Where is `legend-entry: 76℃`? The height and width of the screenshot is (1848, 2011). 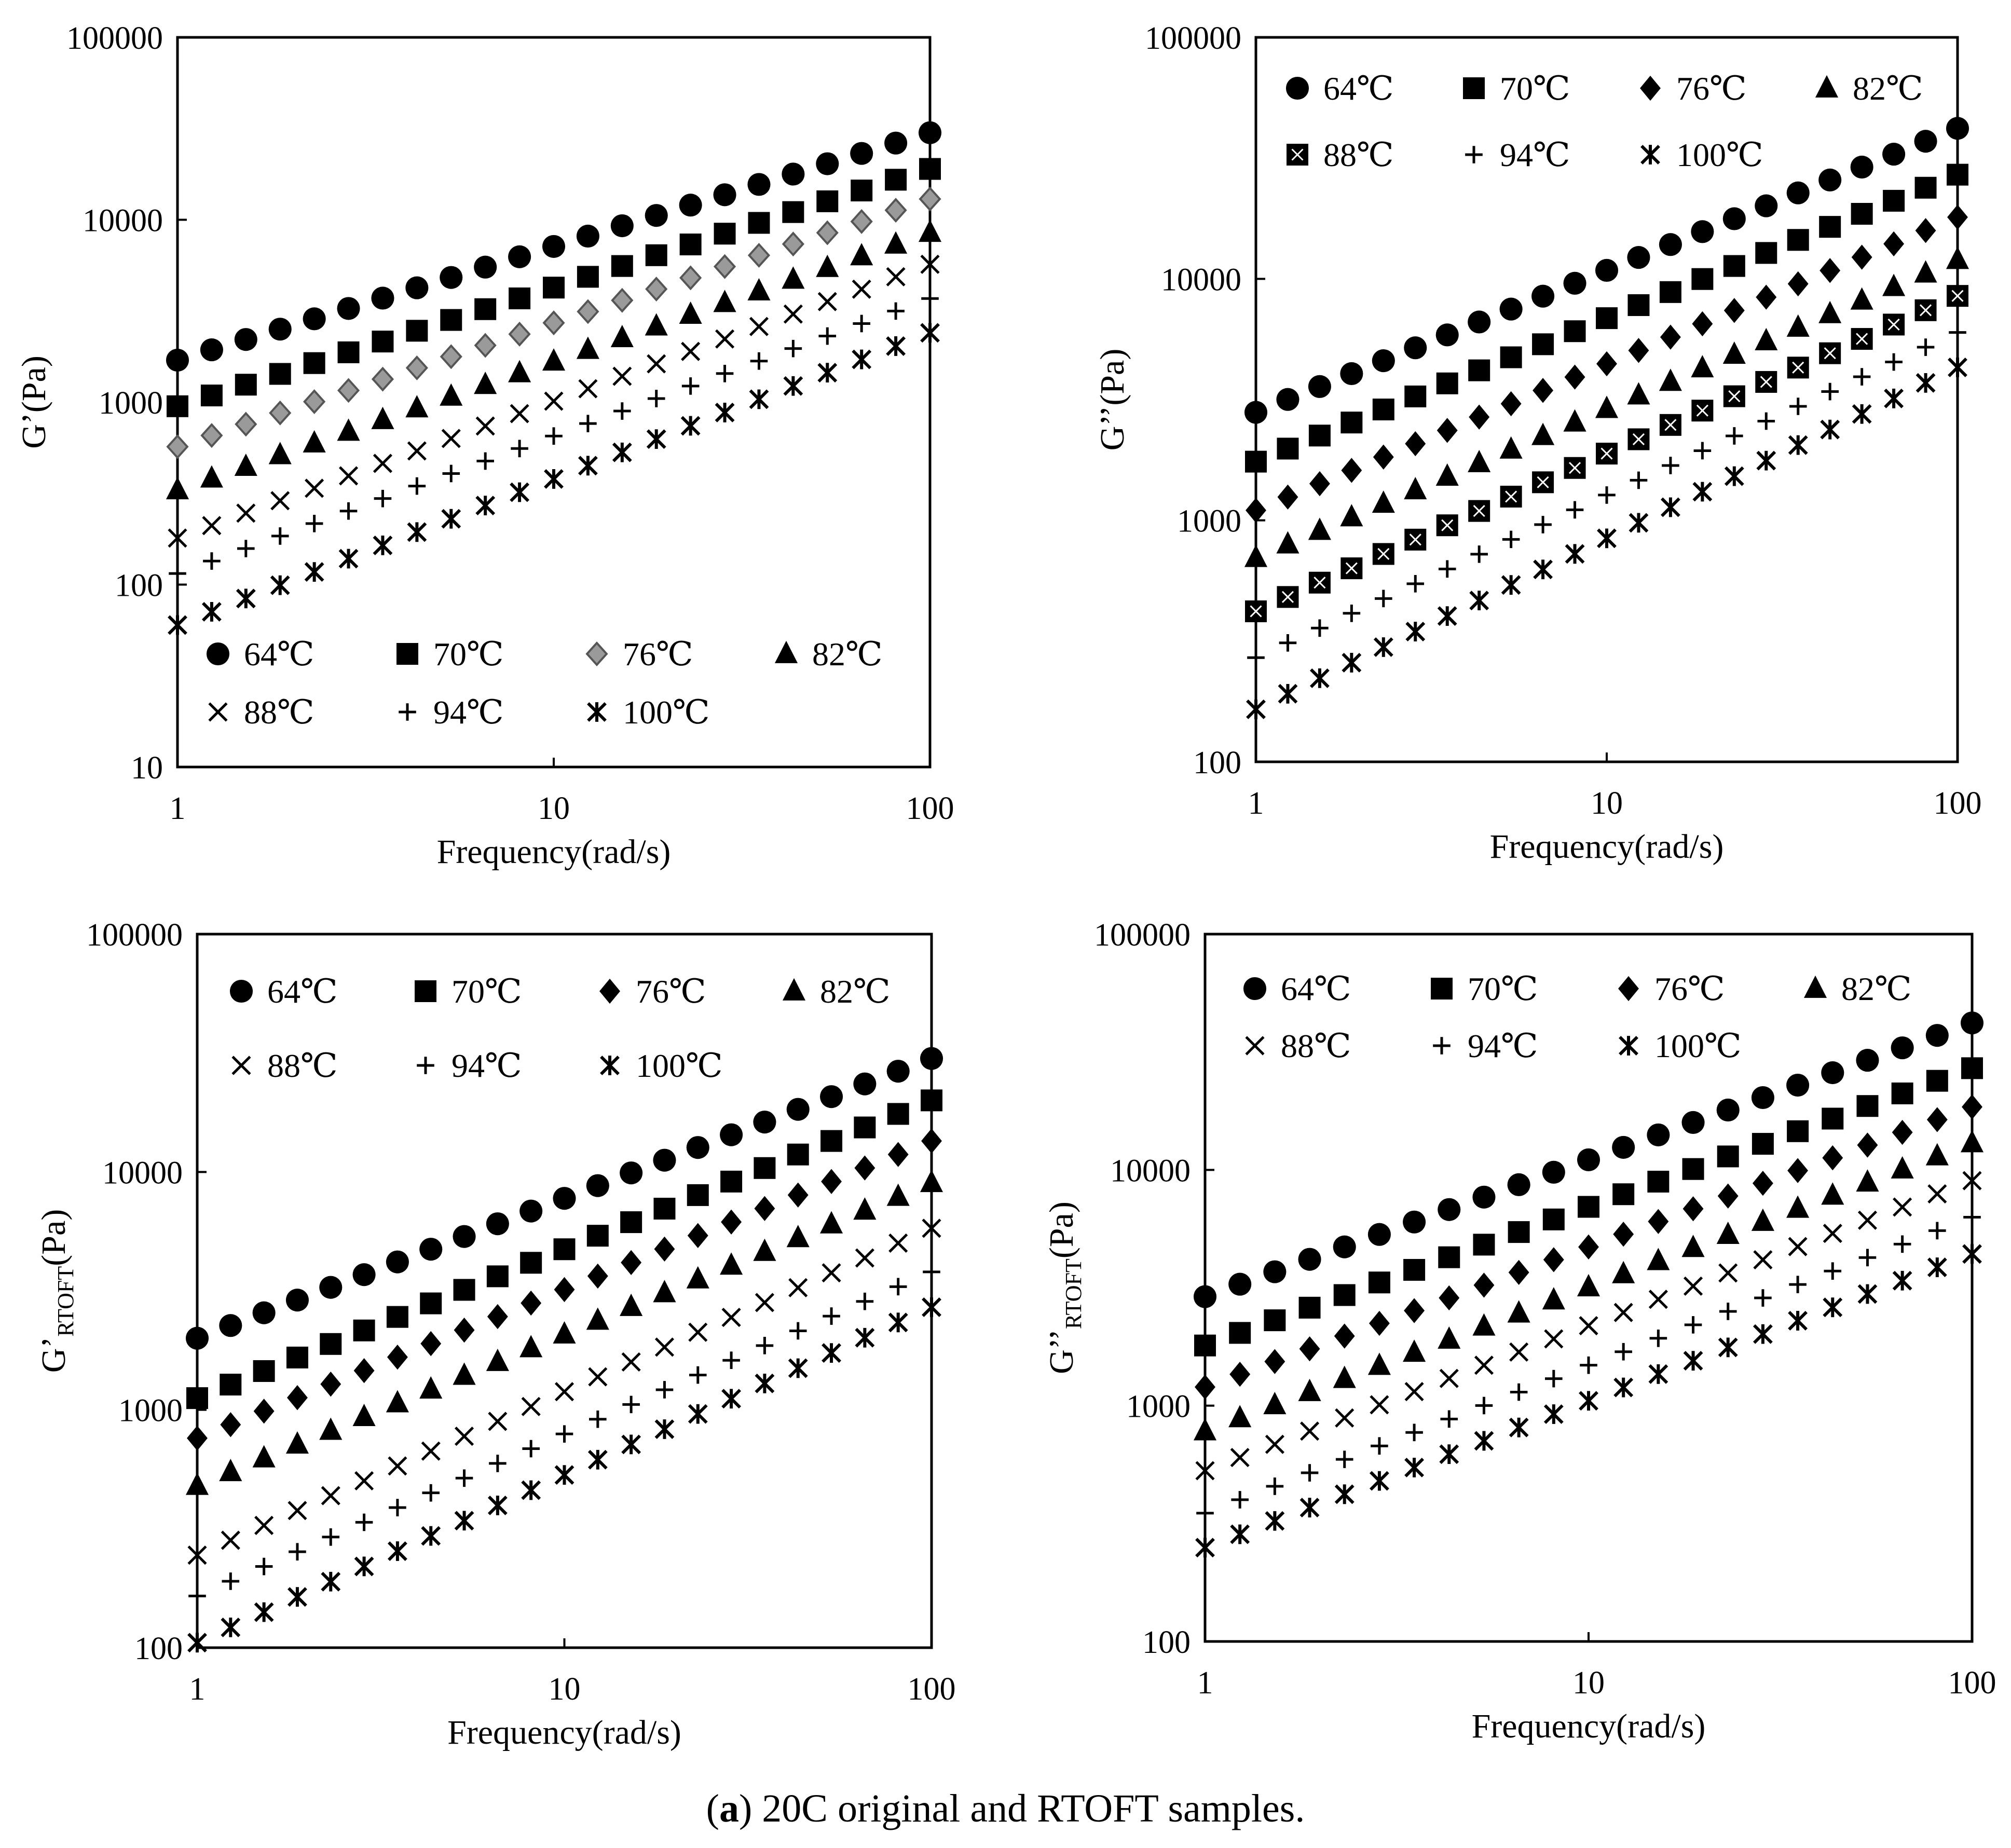 legend-entry: 76℃ is located at coordinates (1693, 88).